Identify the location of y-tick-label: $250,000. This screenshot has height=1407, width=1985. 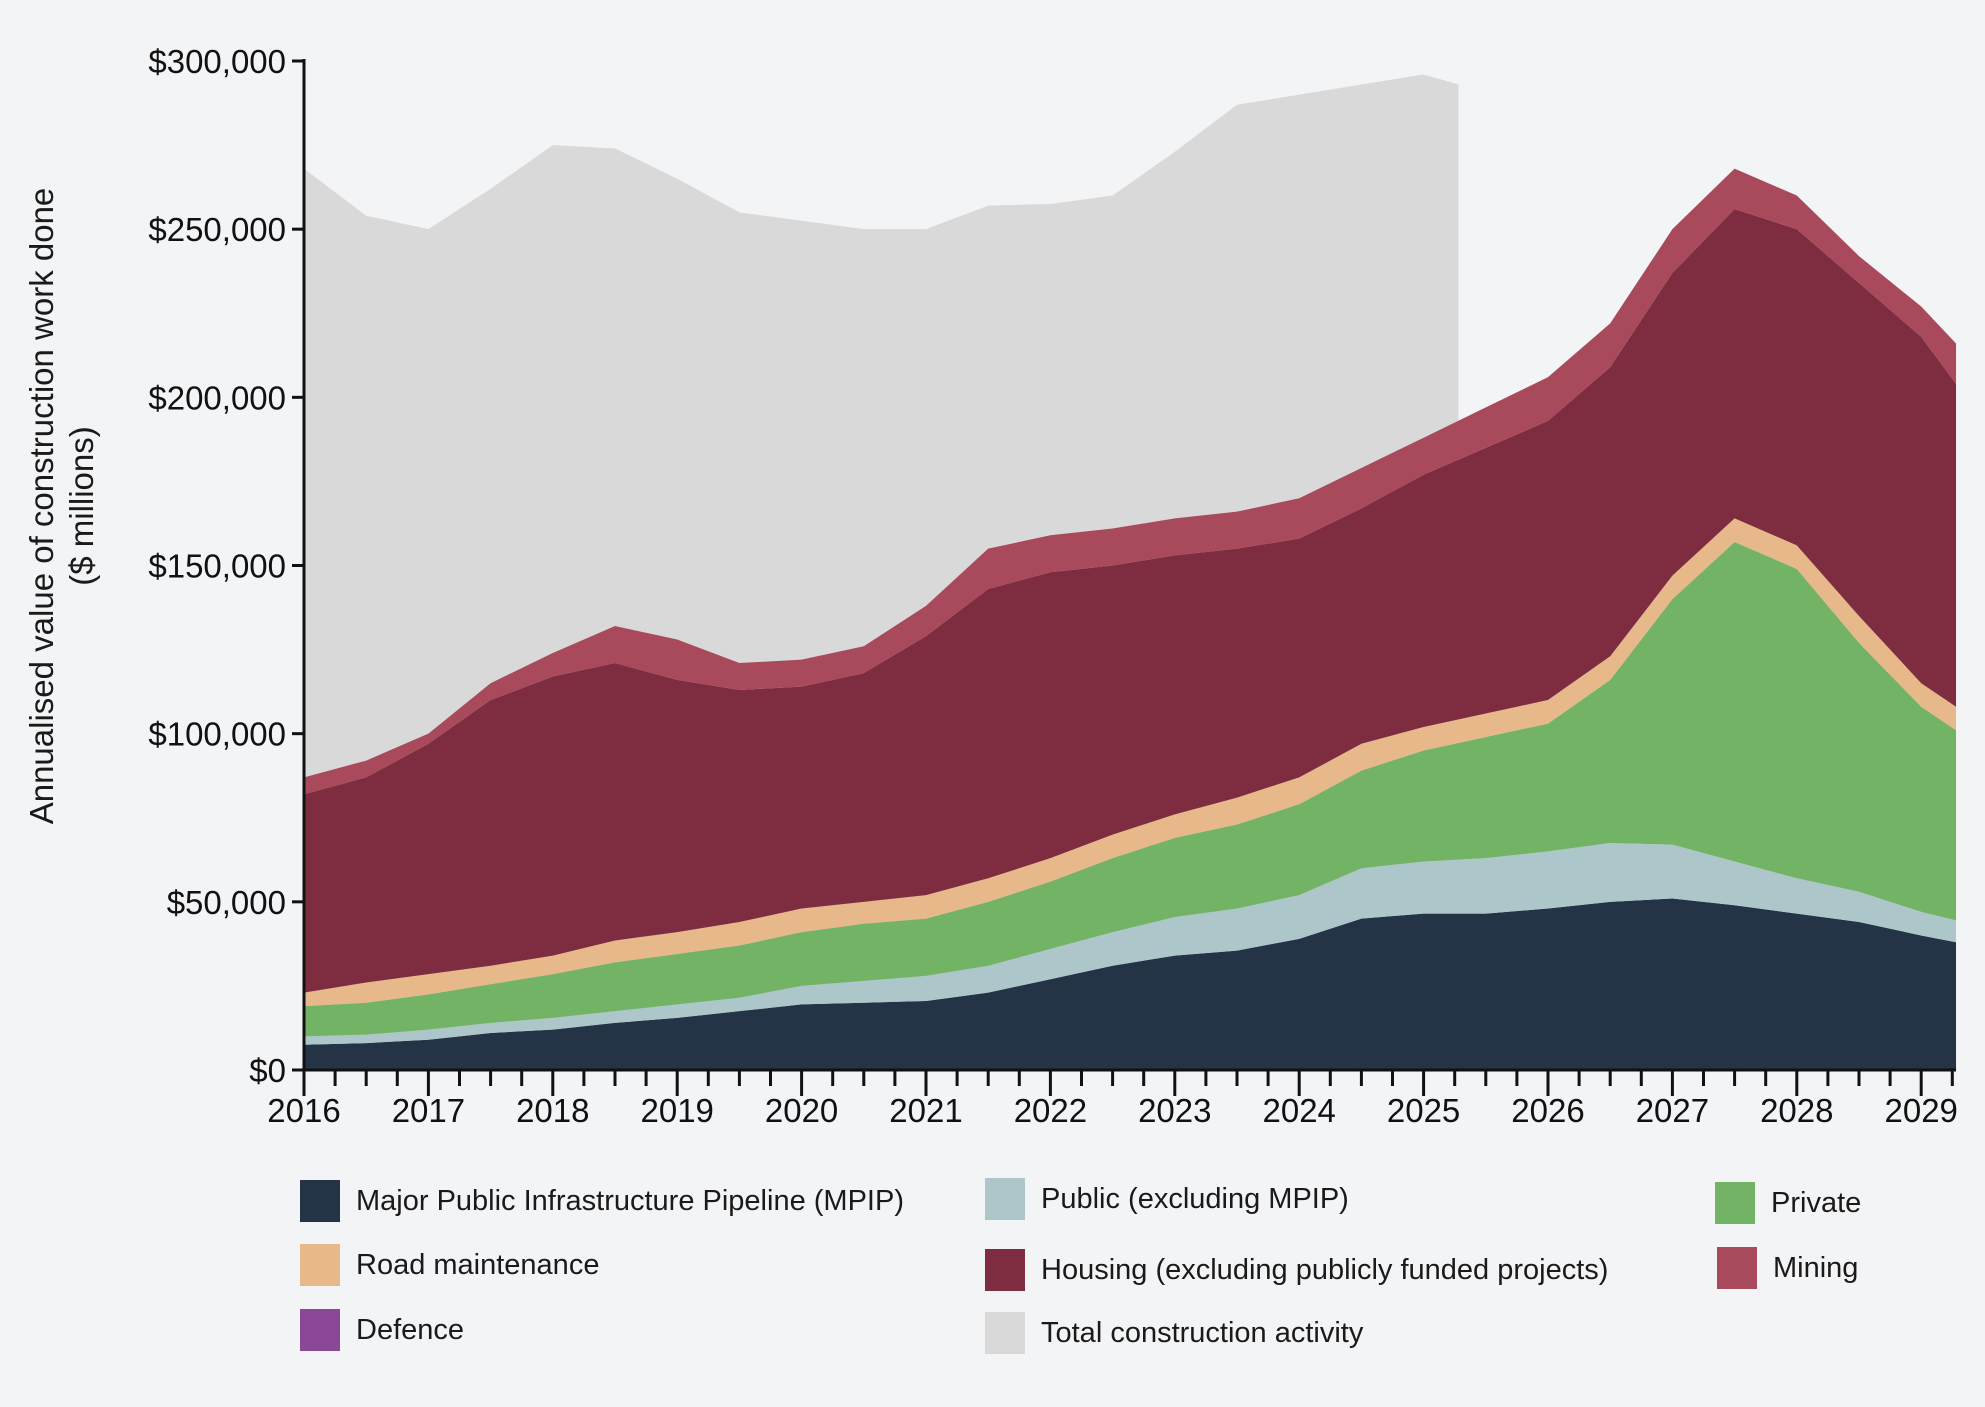
(217, 229).